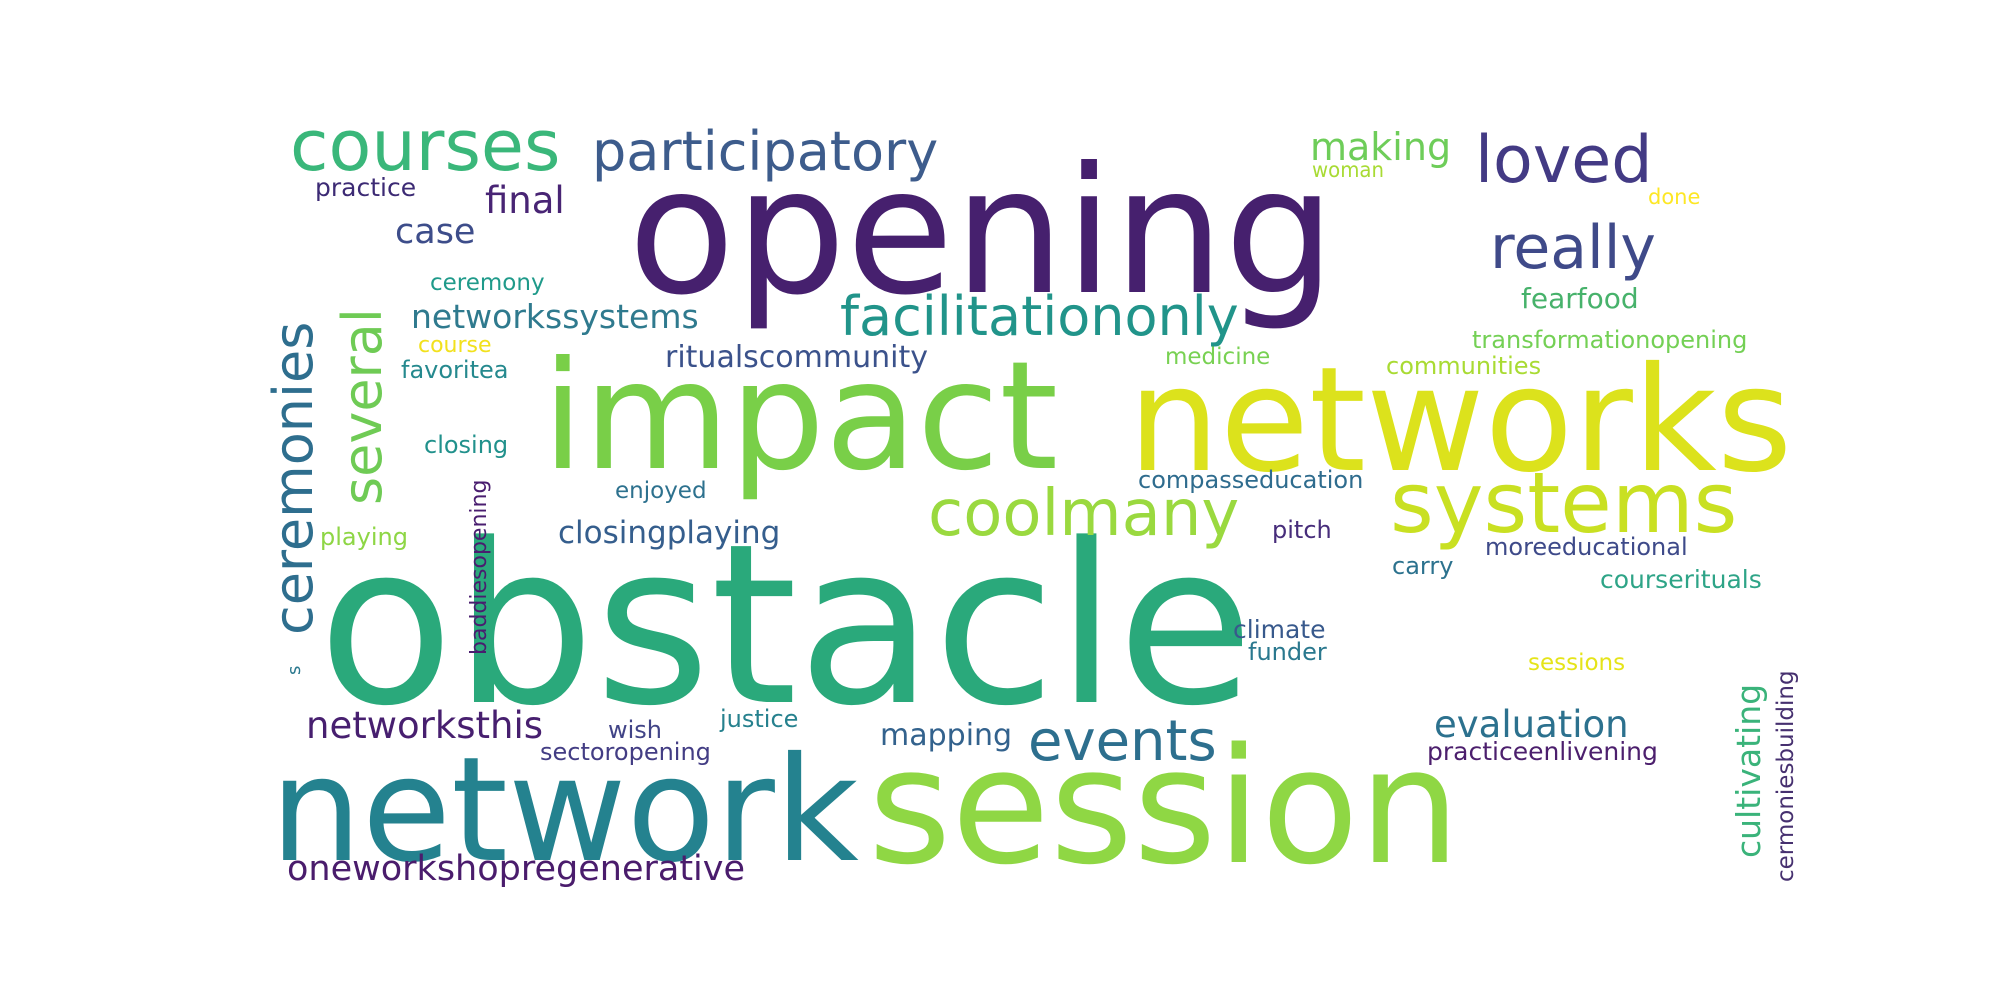  Describe the element at coordinates (1786, 776) in the screenshot. I see `word-cermoniesbuilding: cermoniesbuilding` at that location.